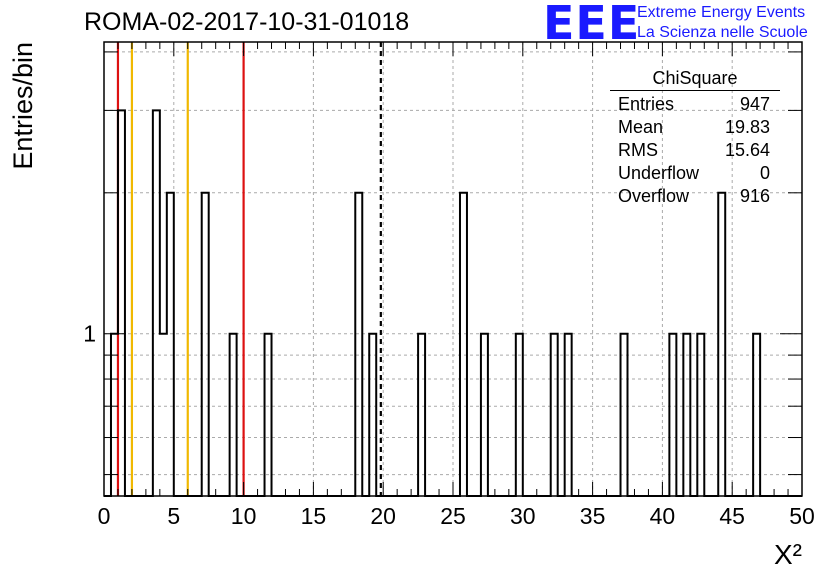  Describe the element at coordinates (747, 150) in the screenshot. I see `stats-value: 15.64` at that location.